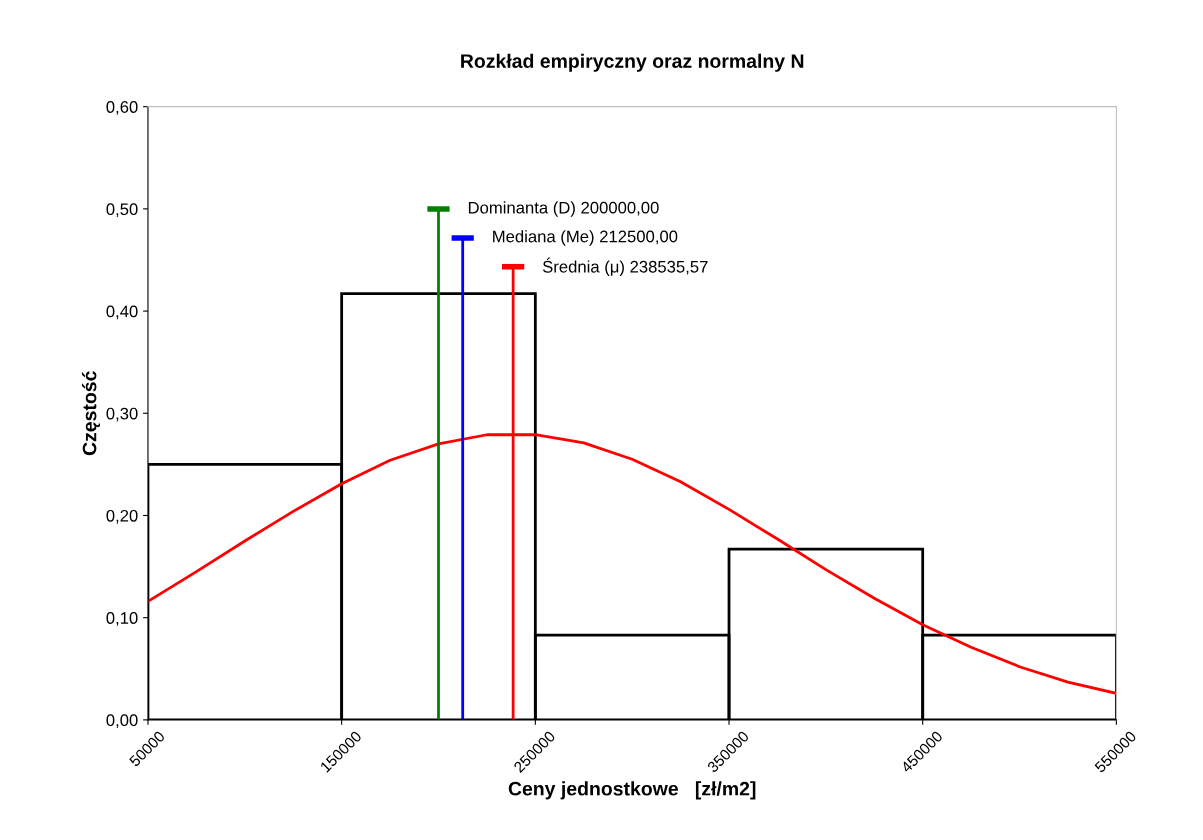 This screenshot has height=840, width=1203. What do you see at coordinates (122, 414) in the screenshot?
I see `y-tick-label: 0,30` at bounding box center [122, 414].